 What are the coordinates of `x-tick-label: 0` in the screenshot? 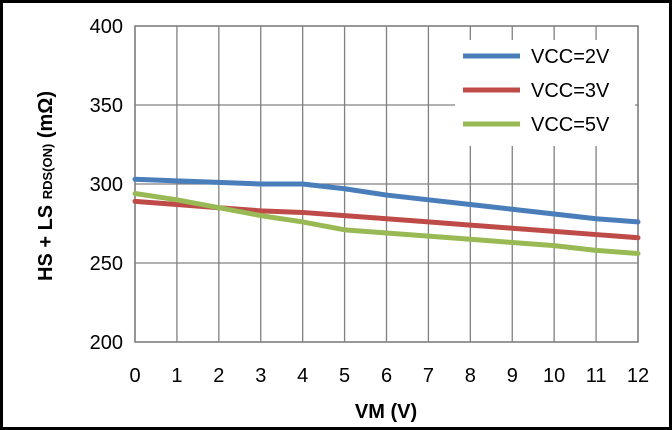 It's located at (134, 376).